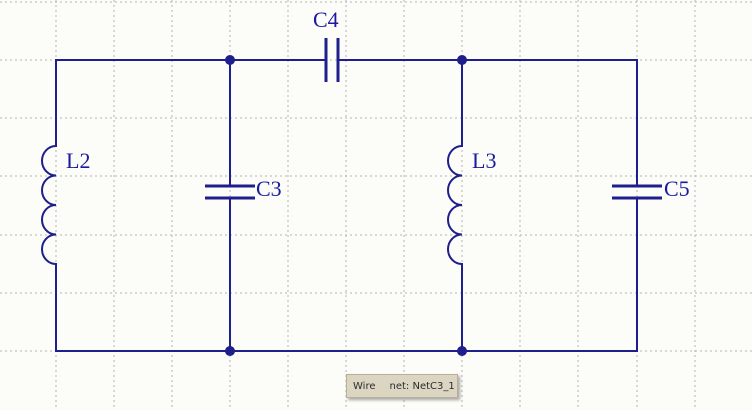  Describe the element at coordinates (677, 188) in the screenshot. I see `label-c5: C5` at that location.